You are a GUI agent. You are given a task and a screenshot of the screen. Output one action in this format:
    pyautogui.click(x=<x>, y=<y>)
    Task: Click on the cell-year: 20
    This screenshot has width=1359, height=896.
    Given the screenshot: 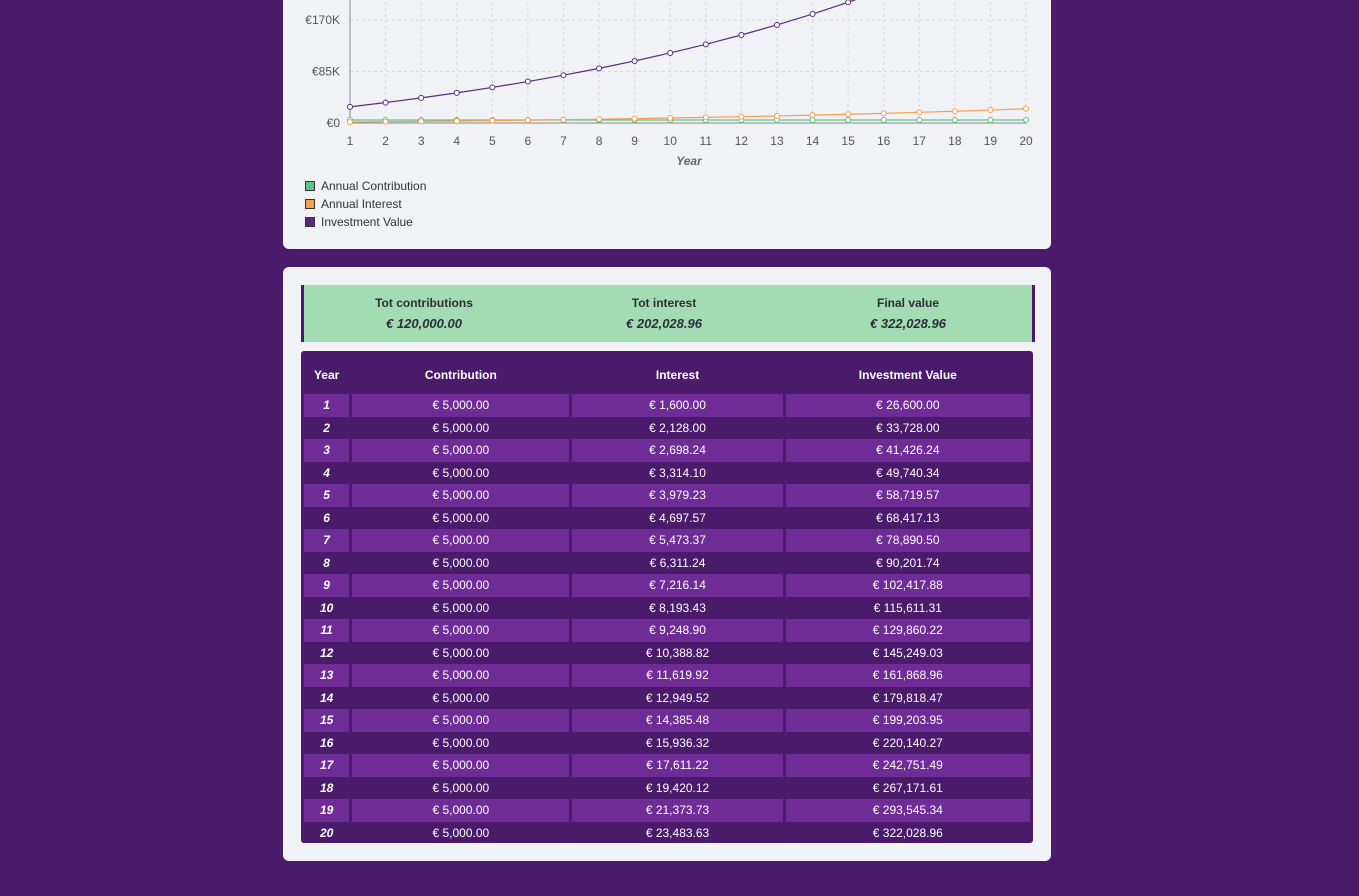 What is the action you would take?
    pyautogui.click(x=326, y=832)
    